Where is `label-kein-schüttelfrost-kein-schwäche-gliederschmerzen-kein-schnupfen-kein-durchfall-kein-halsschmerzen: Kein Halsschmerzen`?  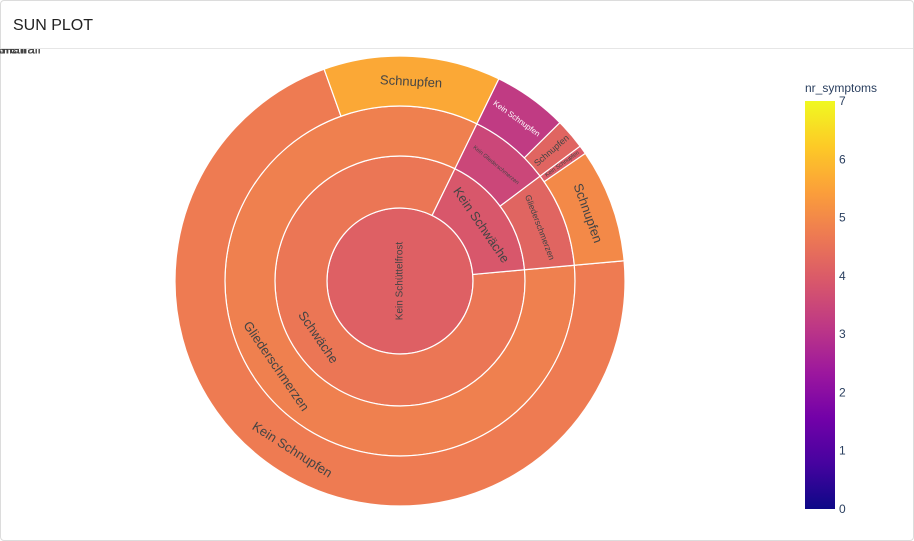 label-kein-schüttelfrost-kein-schwäche-gliederschmerzen-kein-schnupfen-kein-durchfall-kein-halsschmerzen: Kein Halsschmerzen is located at coordinates (8, 50).